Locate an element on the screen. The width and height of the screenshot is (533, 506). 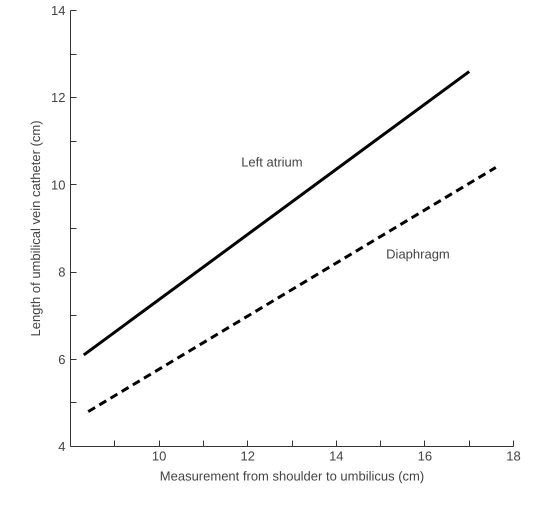
x-axis-title: Measurement from shoulder to umbilicus (cm) is located at coordinates (292, 476).